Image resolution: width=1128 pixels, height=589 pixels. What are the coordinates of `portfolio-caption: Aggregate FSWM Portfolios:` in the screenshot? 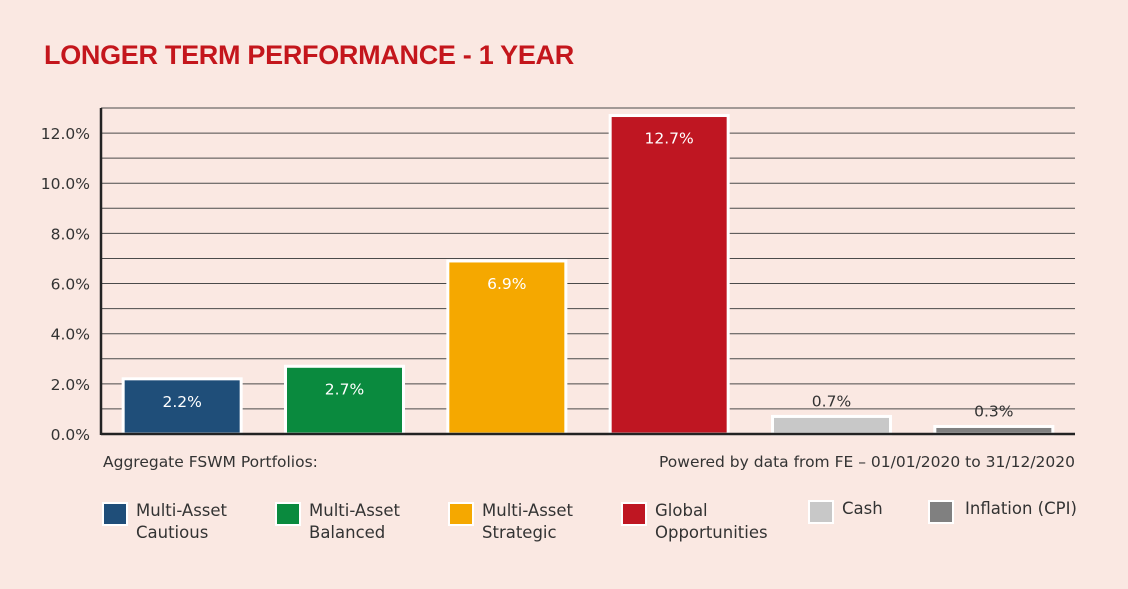 It's located at (210, 462).